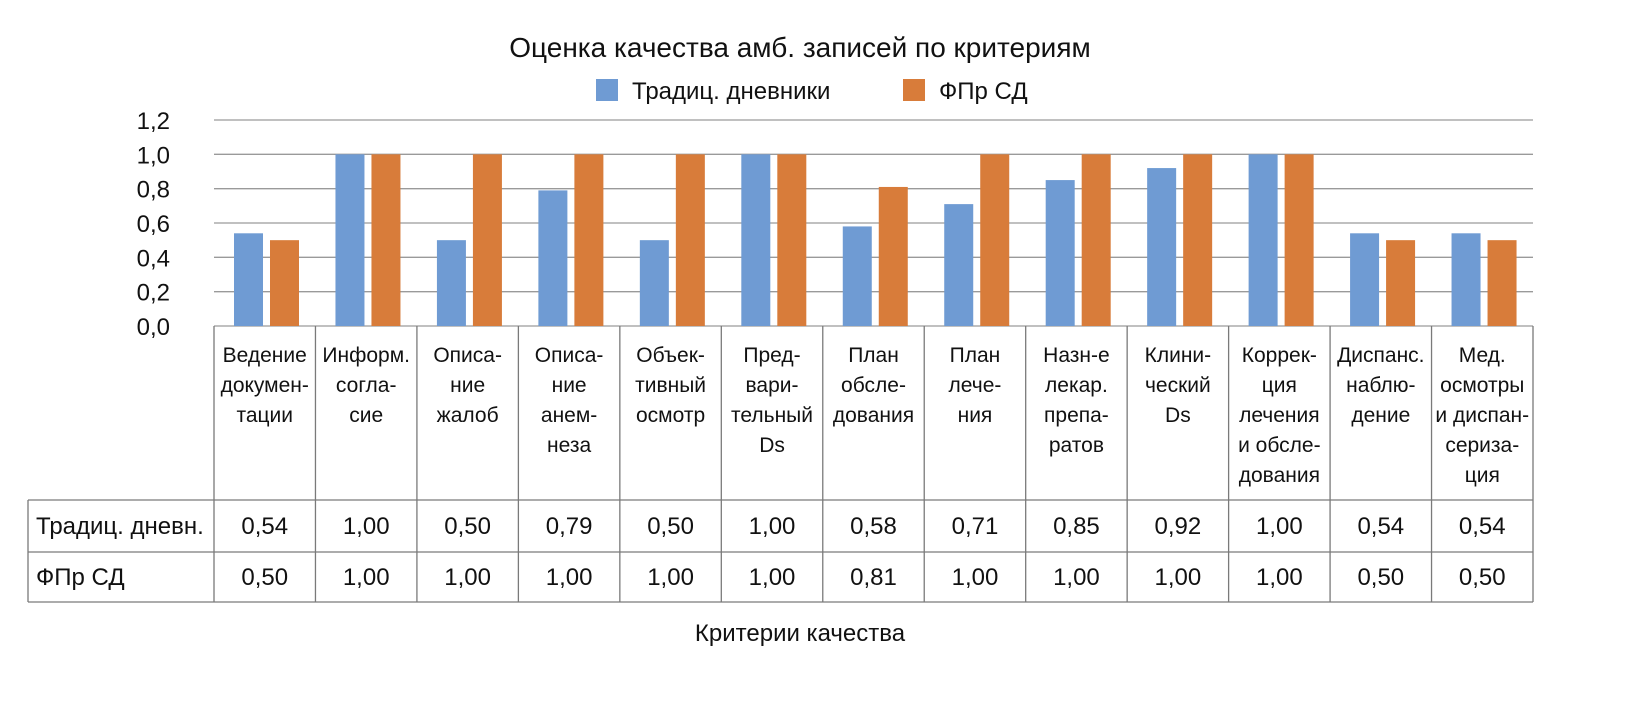 The width and height of the screenshot is (1646, 707). What do you see at coordinates (771, 355) in the screenshot?
I see `category-label-line: Пред-` at bounding box center [771, 355].